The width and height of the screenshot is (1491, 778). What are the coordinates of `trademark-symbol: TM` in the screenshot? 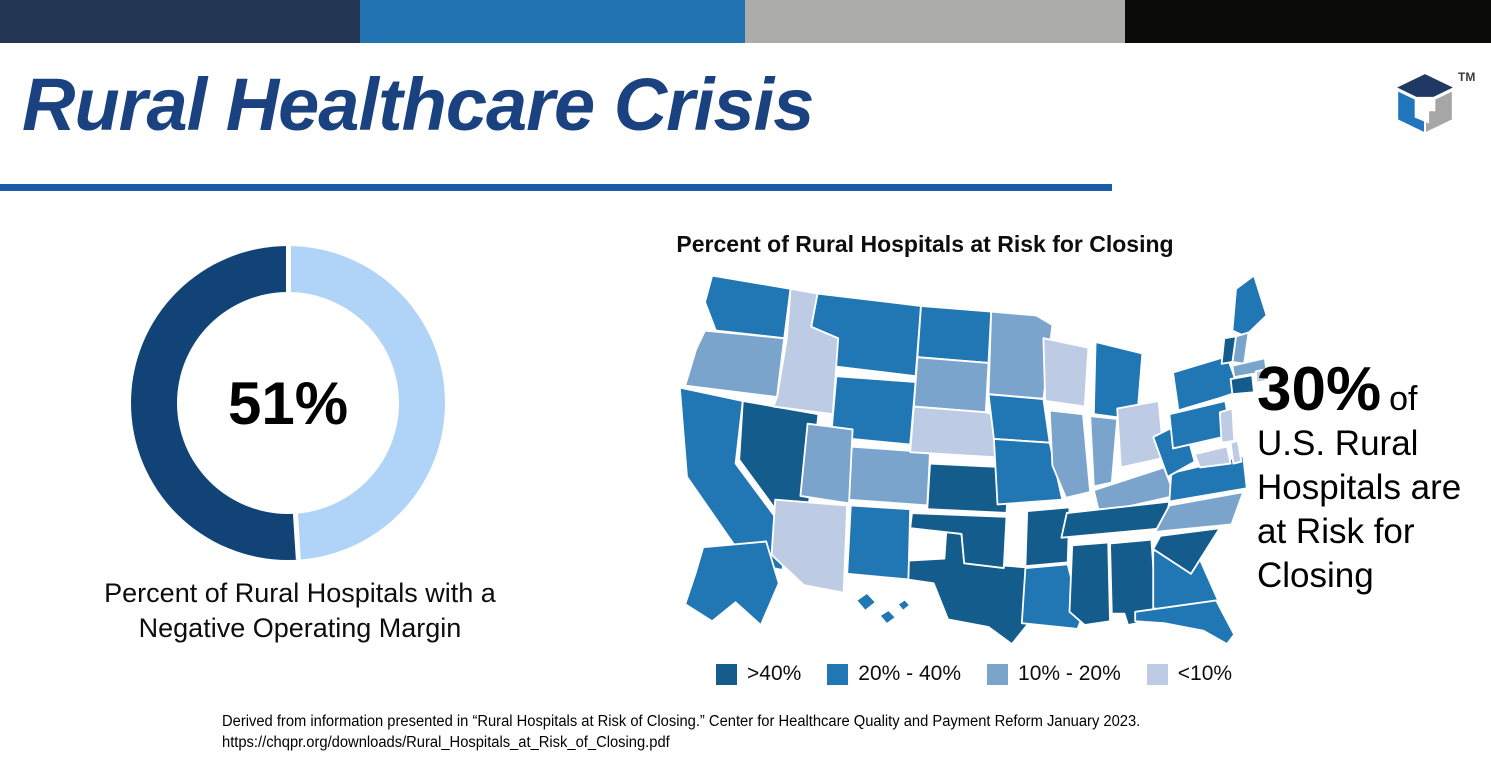 It's located at (1467, 77).